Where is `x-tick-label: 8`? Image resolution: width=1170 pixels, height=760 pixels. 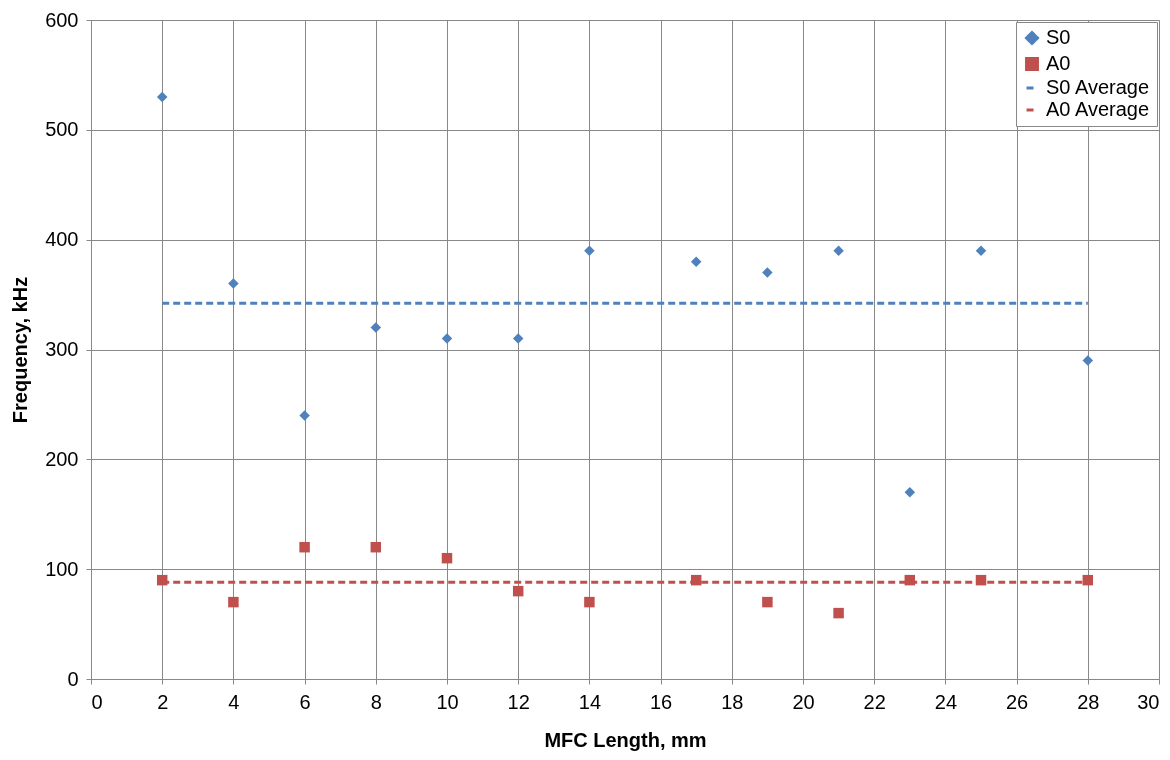 x-tick-label: 8 is located at coordinates (376, 701).